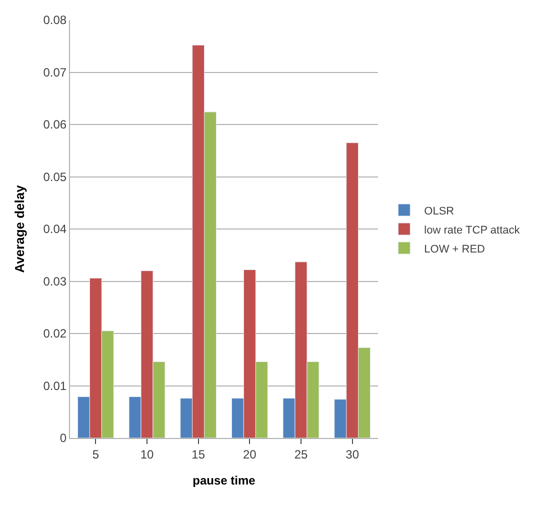 The height and width of the screenshot is (508, 553). I want to click on x-tick-label: 25, so click(301, 454).